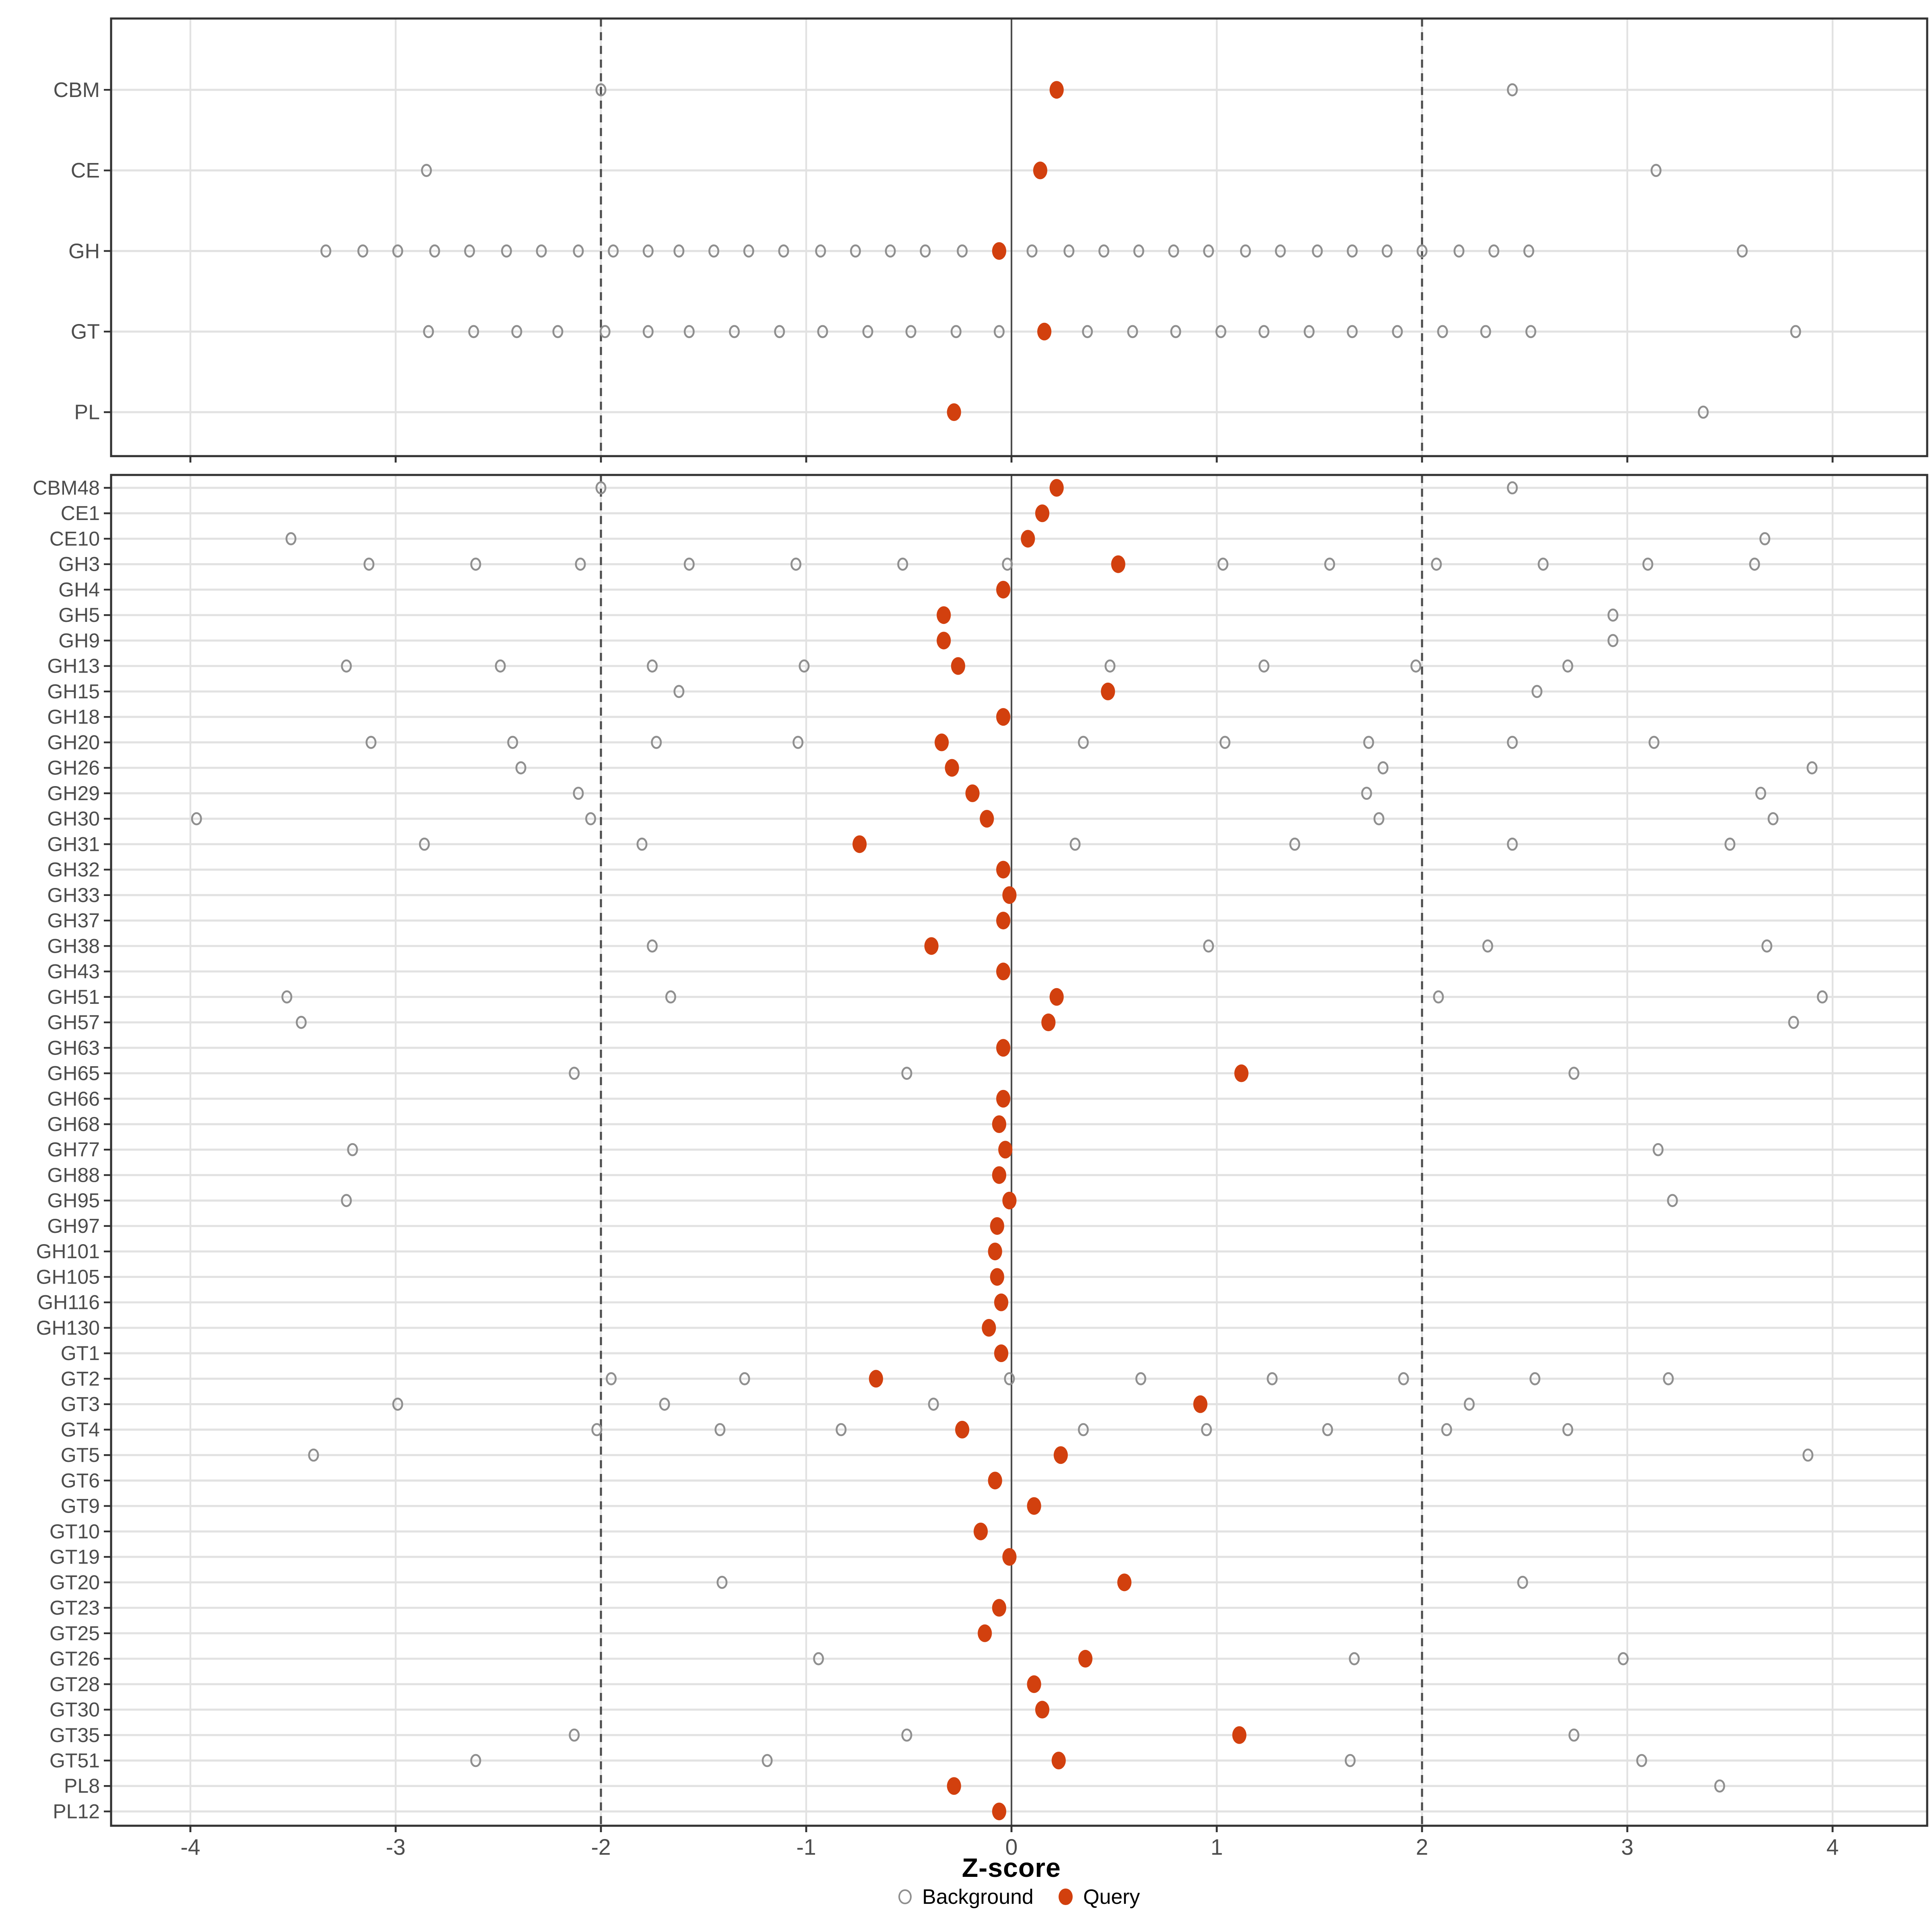 The width and height of the screenshot is (1932, 1932). I want to click on x-axis-tick-label: -4, so click(190, 1848).